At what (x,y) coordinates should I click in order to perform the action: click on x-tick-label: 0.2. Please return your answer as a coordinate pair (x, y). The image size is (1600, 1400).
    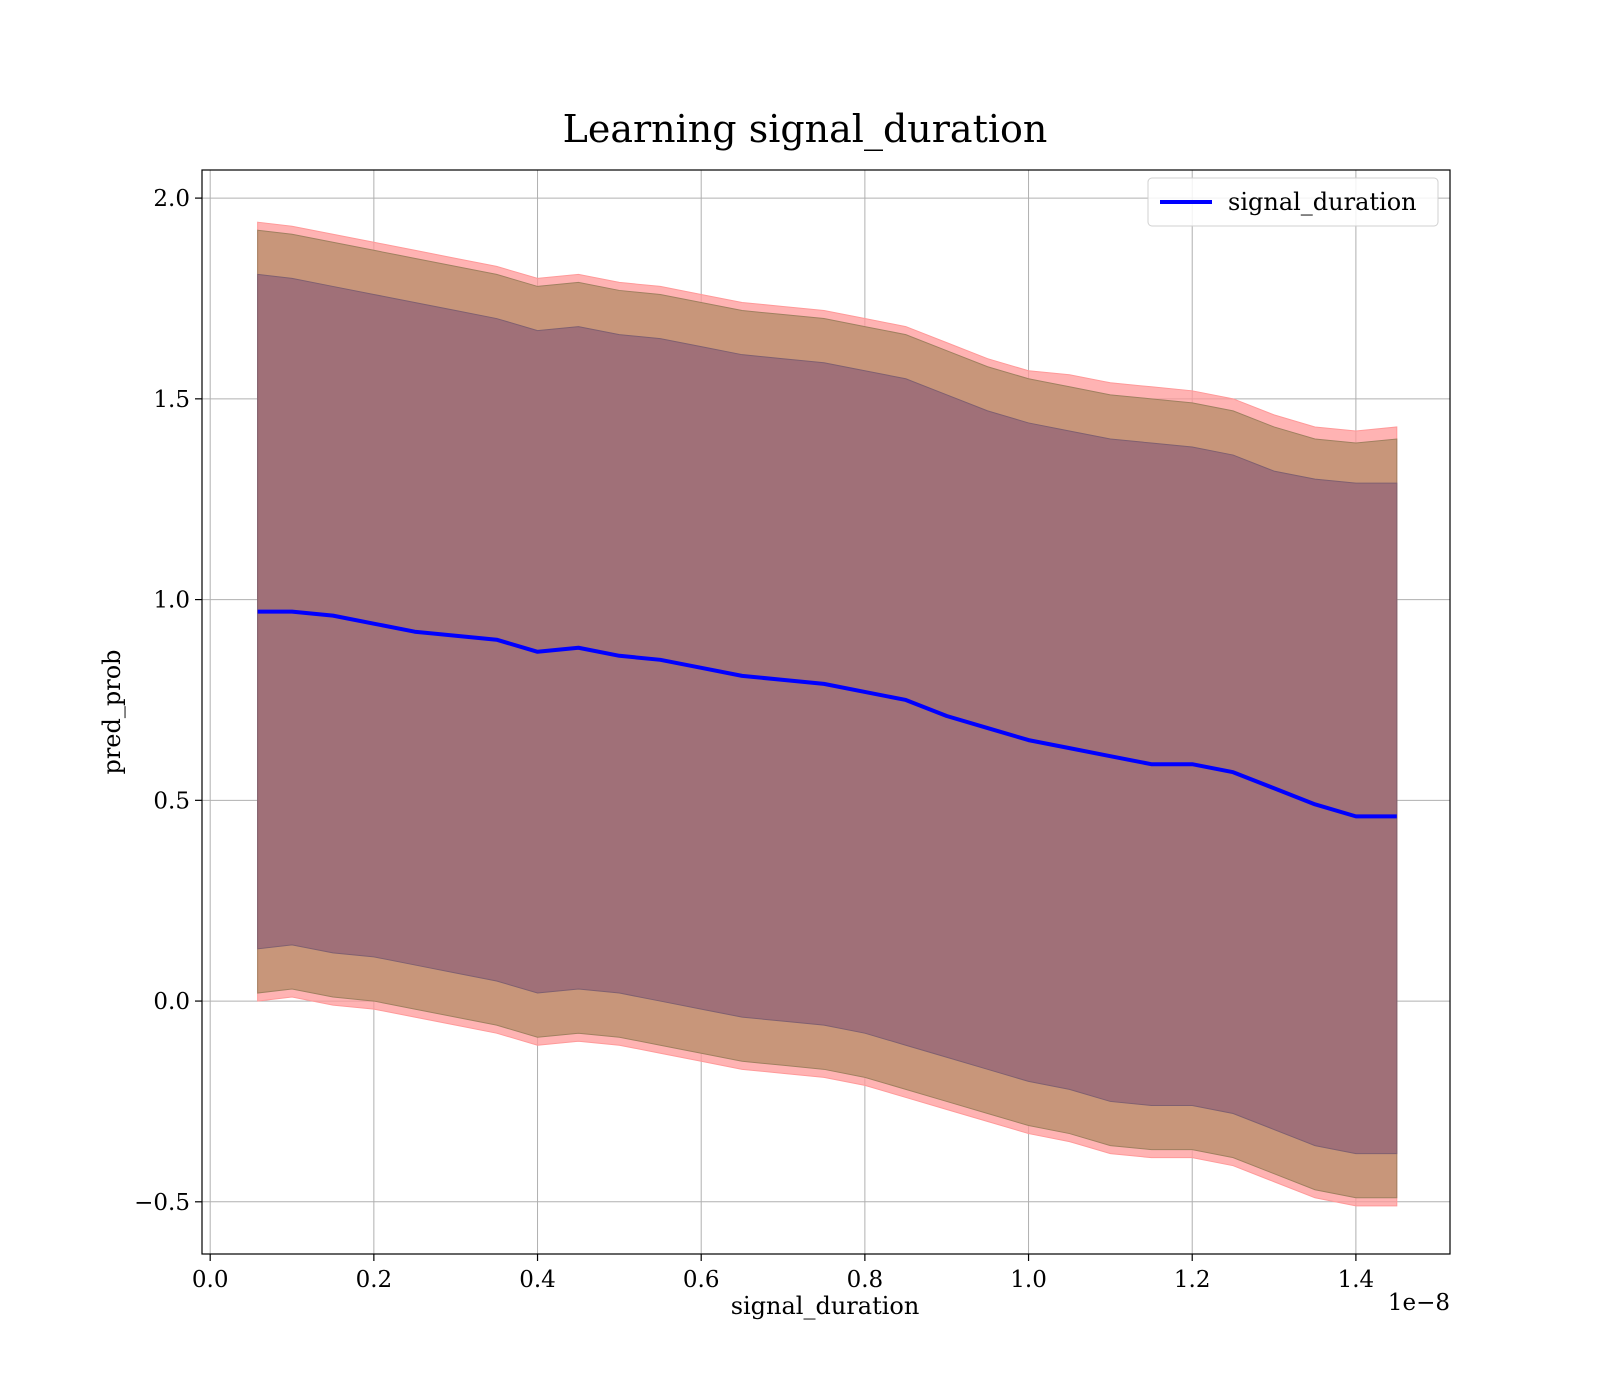
    Looking at the image, I should click on (374, 1280).